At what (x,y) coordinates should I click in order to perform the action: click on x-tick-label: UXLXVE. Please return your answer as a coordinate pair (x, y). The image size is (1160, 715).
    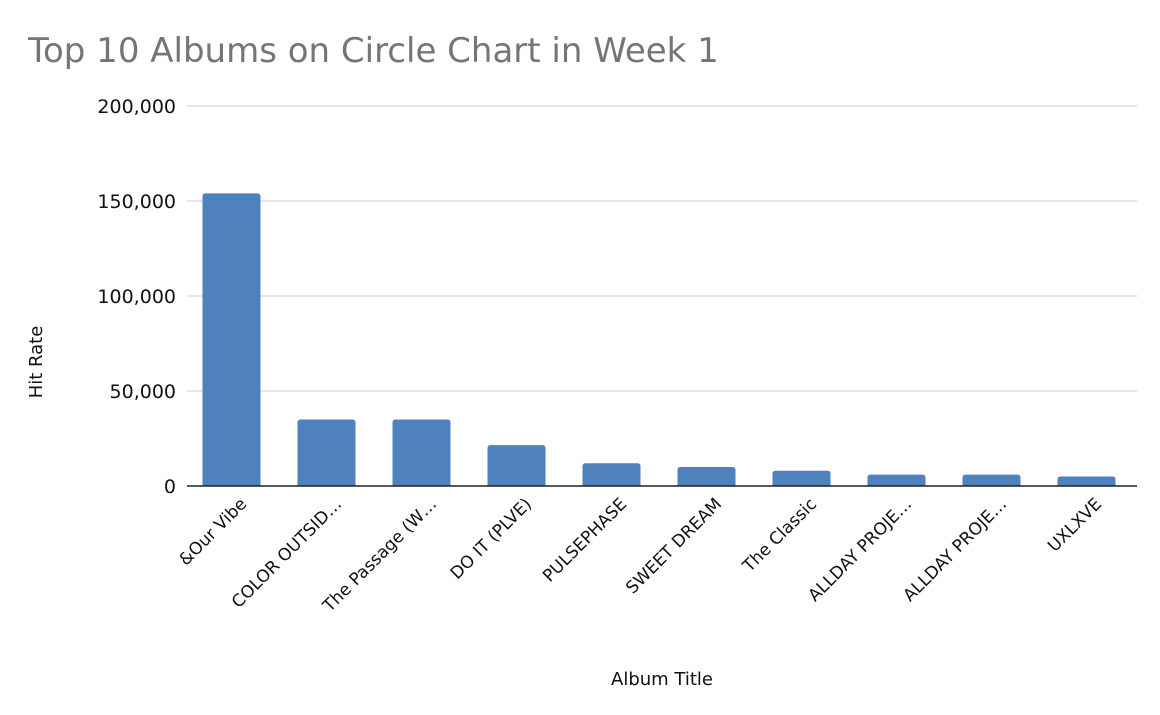
    Looking at the image, I should click on (1075, 525).